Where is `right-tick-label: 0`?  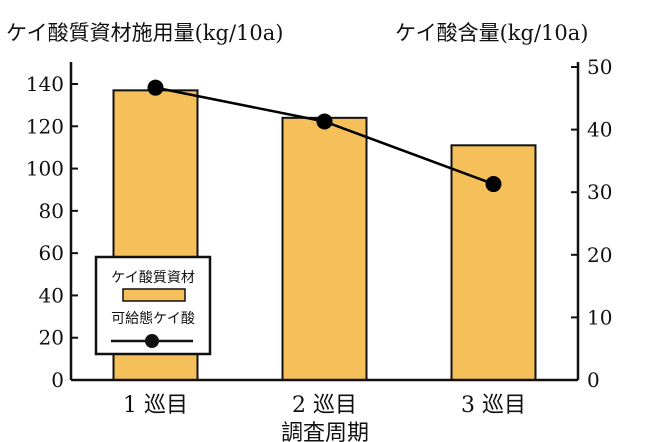 right-tick-label: 0 is located at coordinates (593, 380).